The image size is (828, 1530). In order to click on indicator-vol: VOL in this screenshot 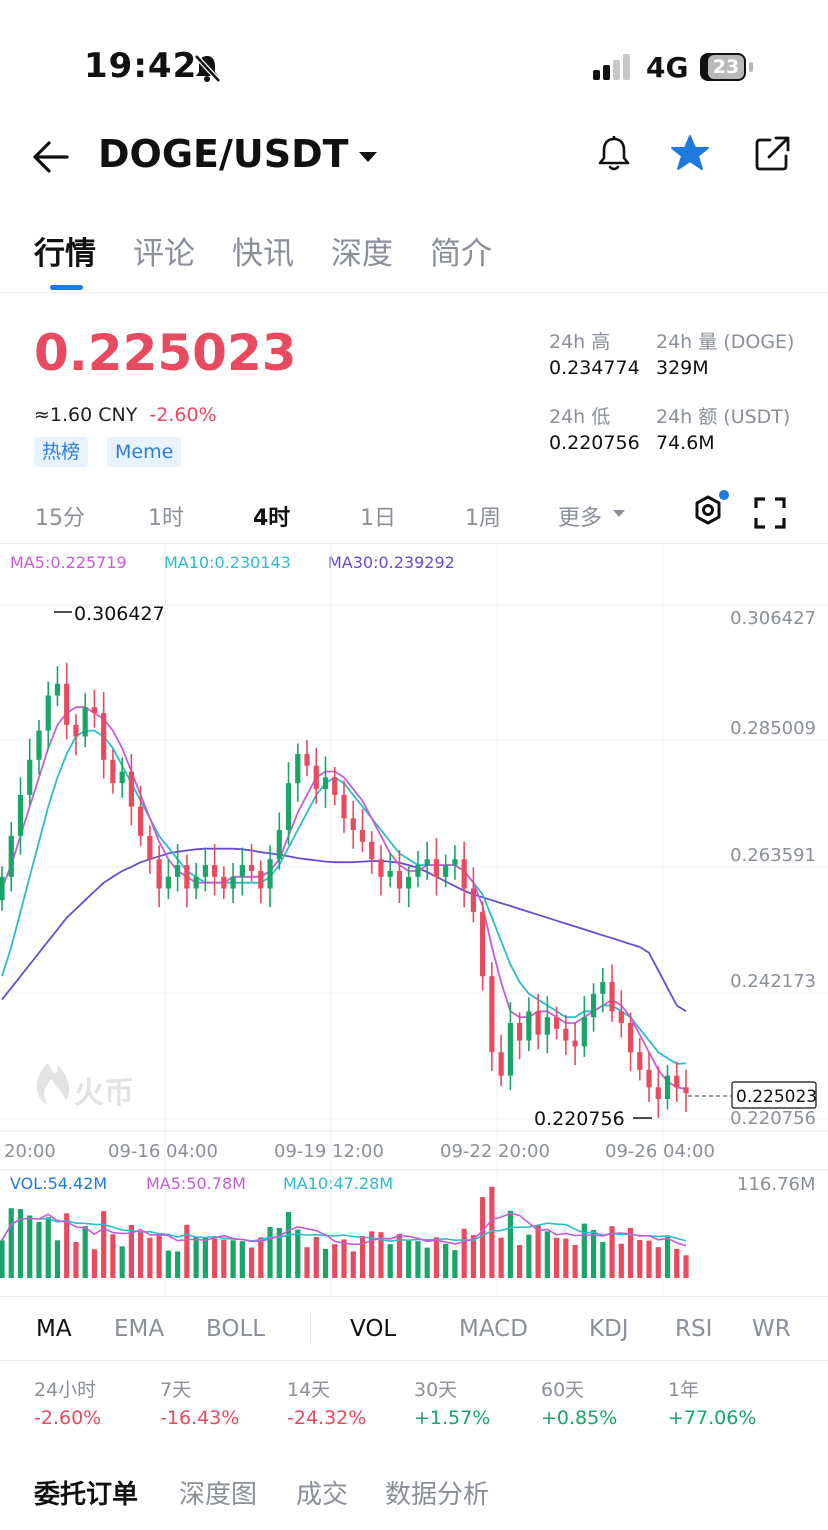, I will do `click(373, 1329)`.